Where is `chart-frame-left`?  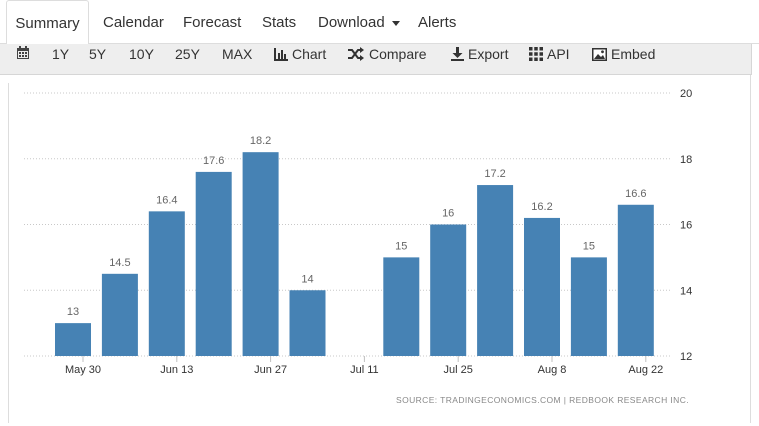 chart-frame-left is located at coordinates (8, 253).